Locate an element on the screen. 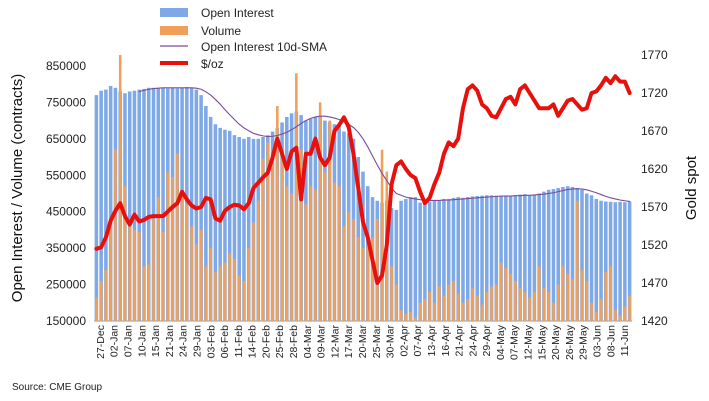  y-tick-label: 850000 is located at coordinates (66, 66).